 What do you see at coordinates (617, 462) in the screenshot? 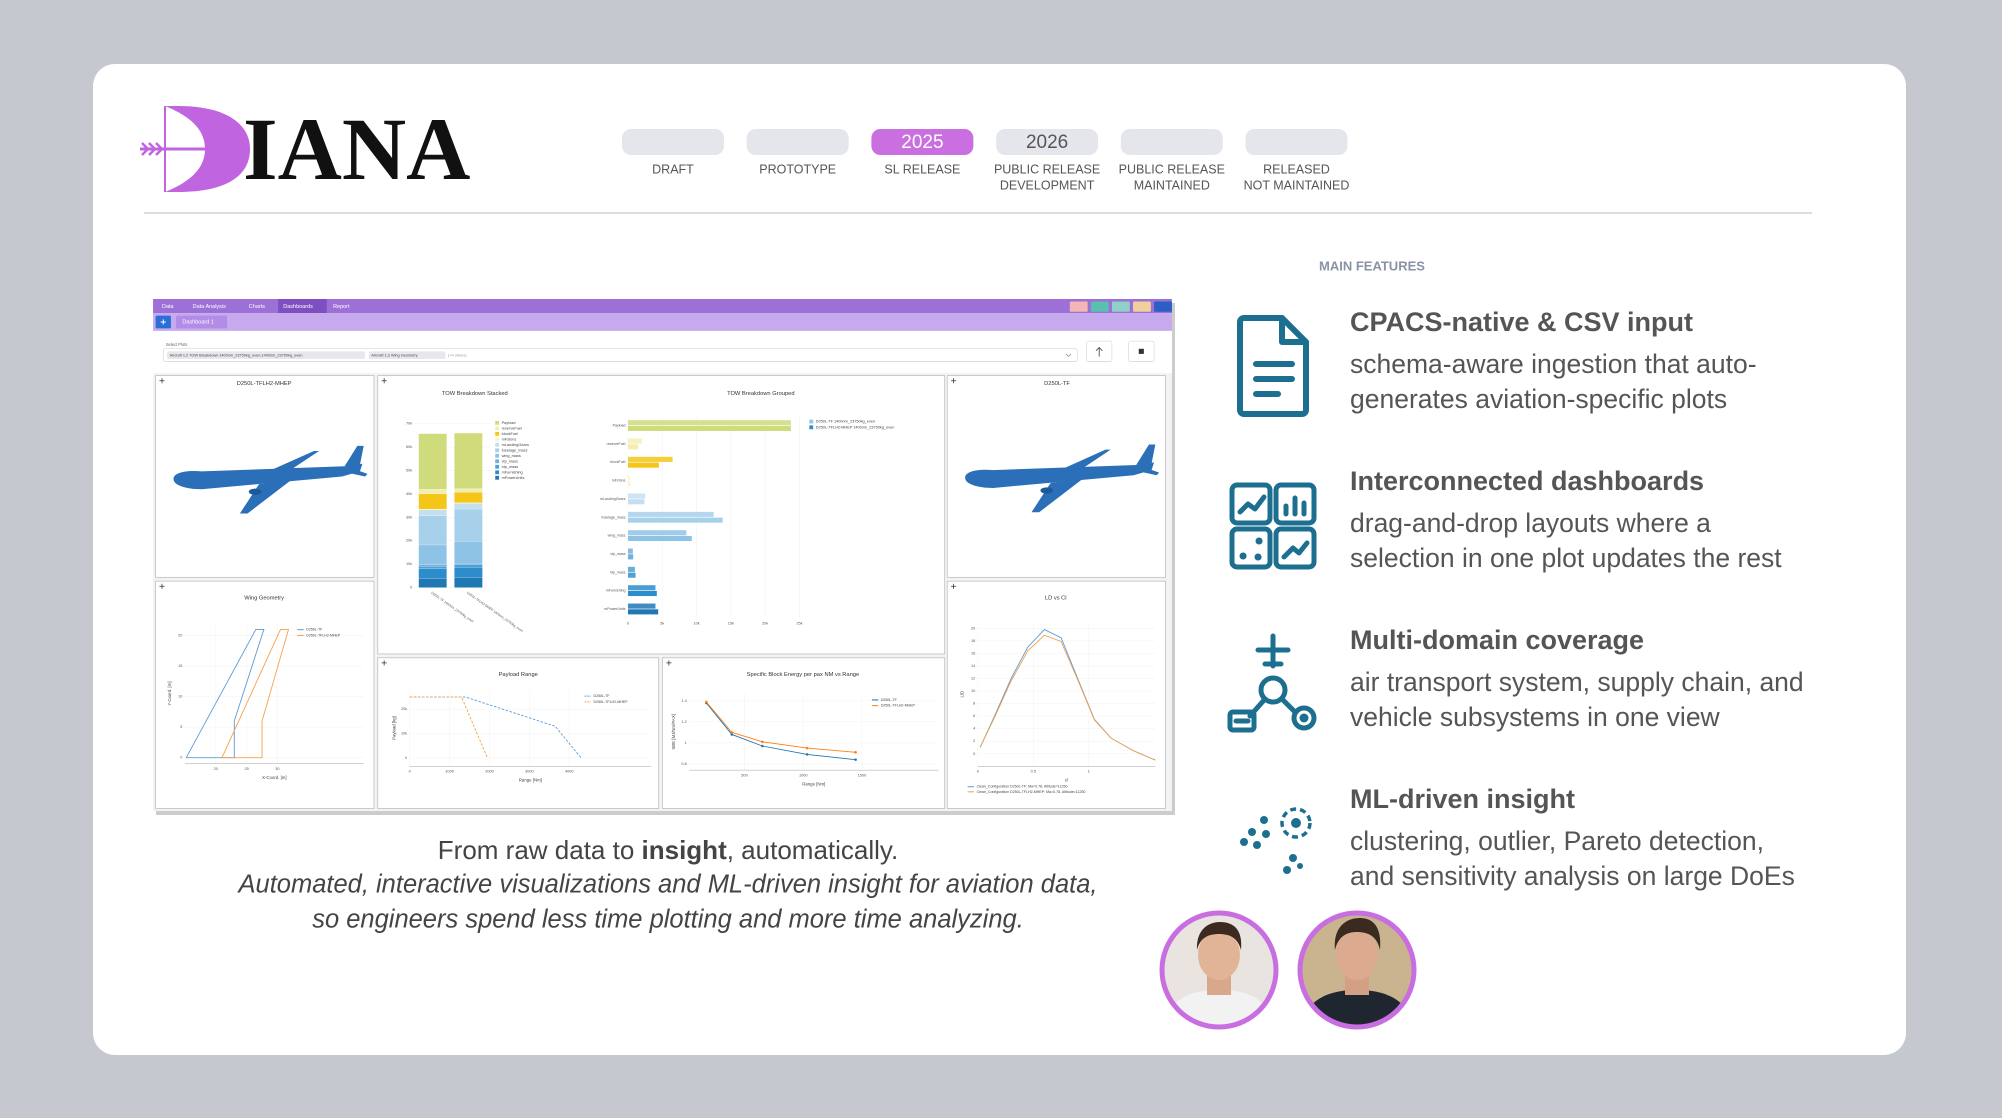
I see `y-tick-label: blockFuel` at bounding box center [617, 462].